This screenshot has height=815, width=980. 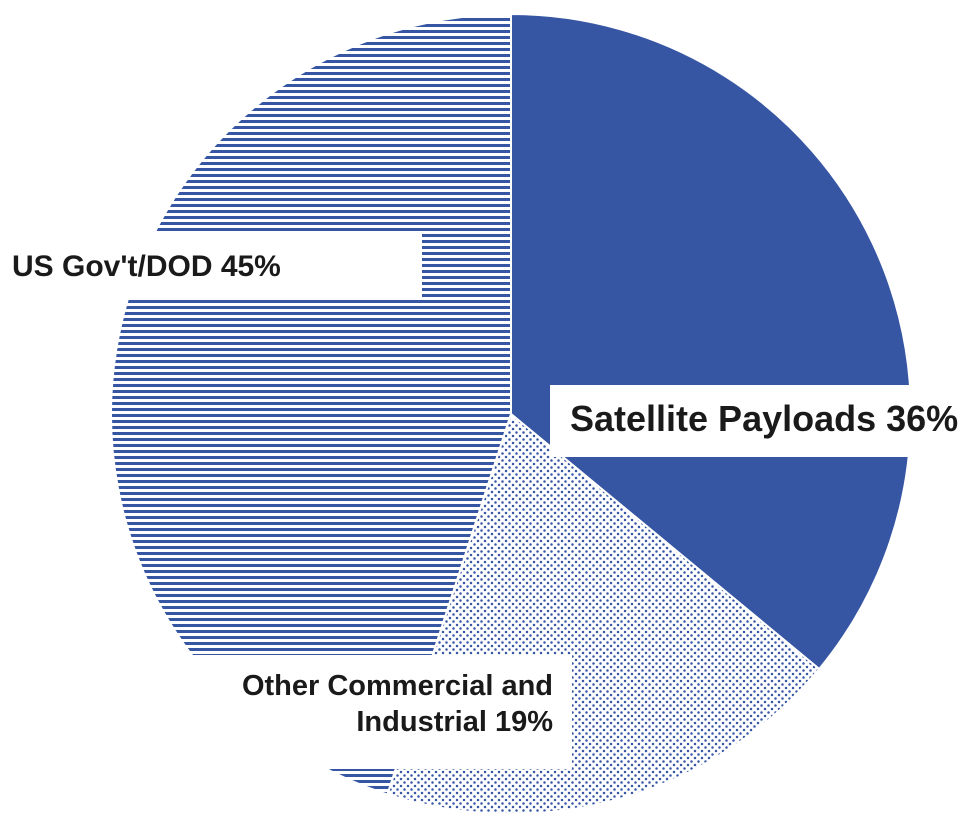 I want to click on label-box-satellite-payloads, so click(x=765, y=421).